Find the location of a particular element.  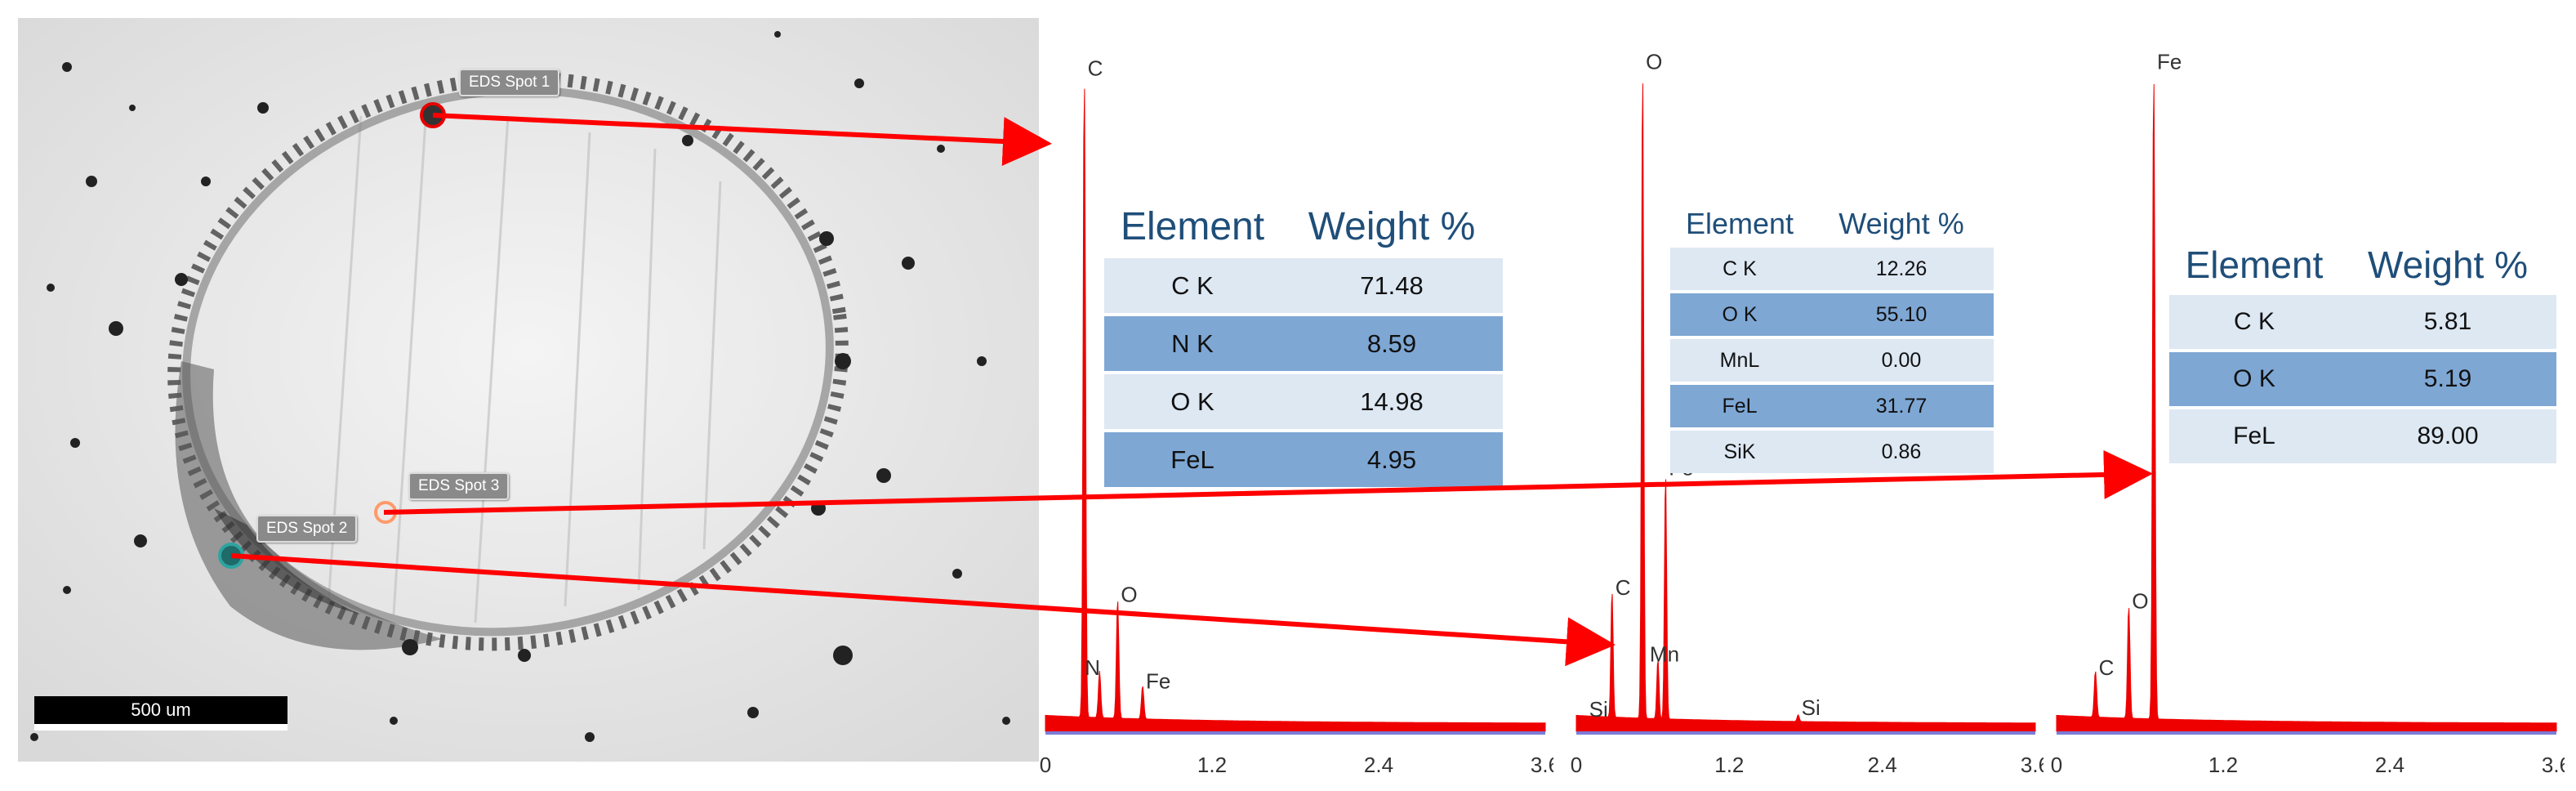

spot-label-3: EDS Spot 3 is located at coordinates (459, 486).